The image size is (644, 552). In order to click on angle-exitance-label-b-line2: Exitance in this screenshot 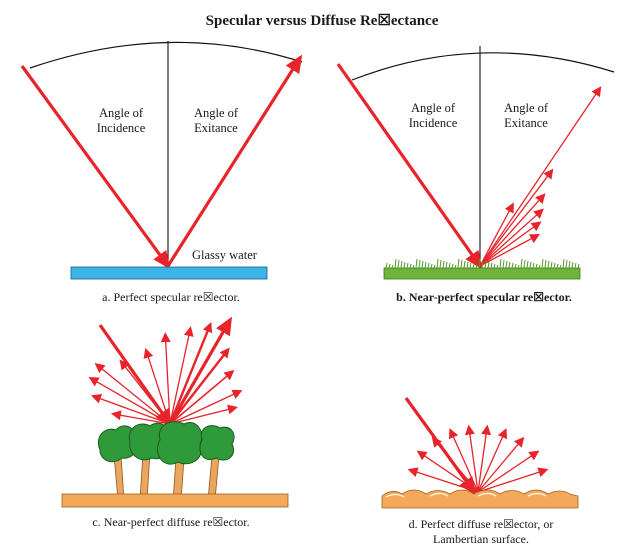, I will do `click(526, 123)`.